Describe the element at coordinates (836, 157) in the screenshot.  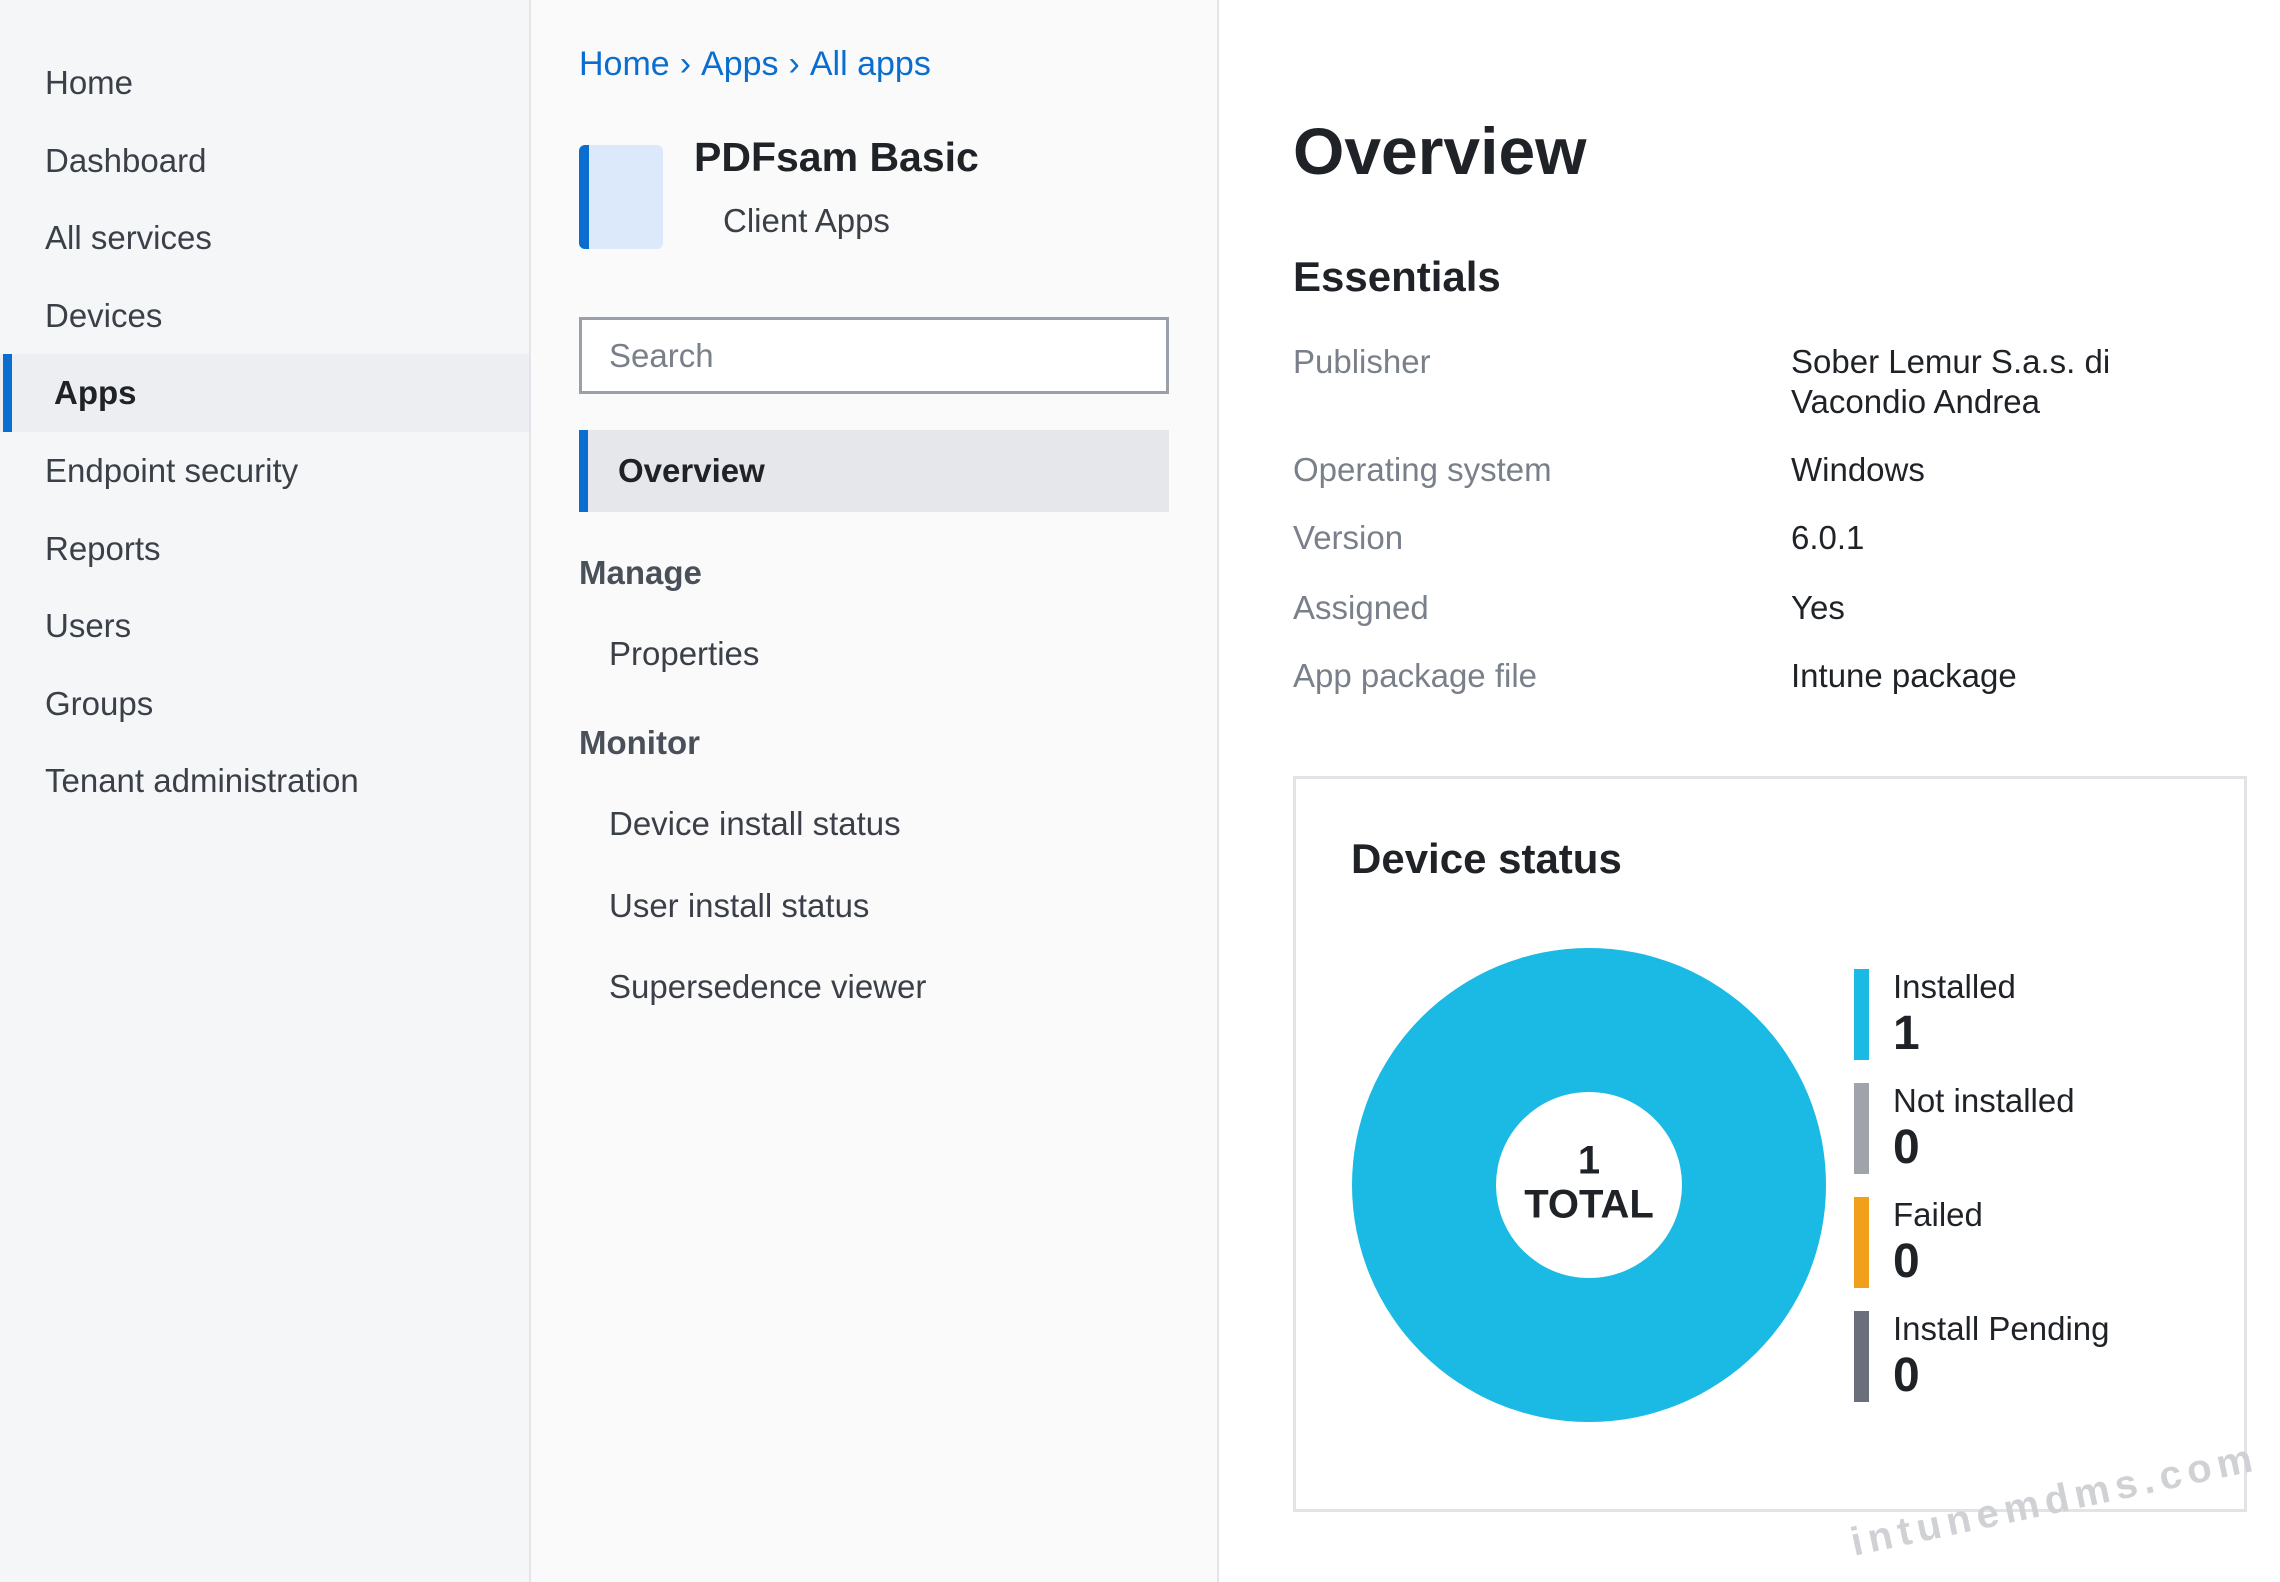
I see `app-name: PDFsam Basic` at that location.